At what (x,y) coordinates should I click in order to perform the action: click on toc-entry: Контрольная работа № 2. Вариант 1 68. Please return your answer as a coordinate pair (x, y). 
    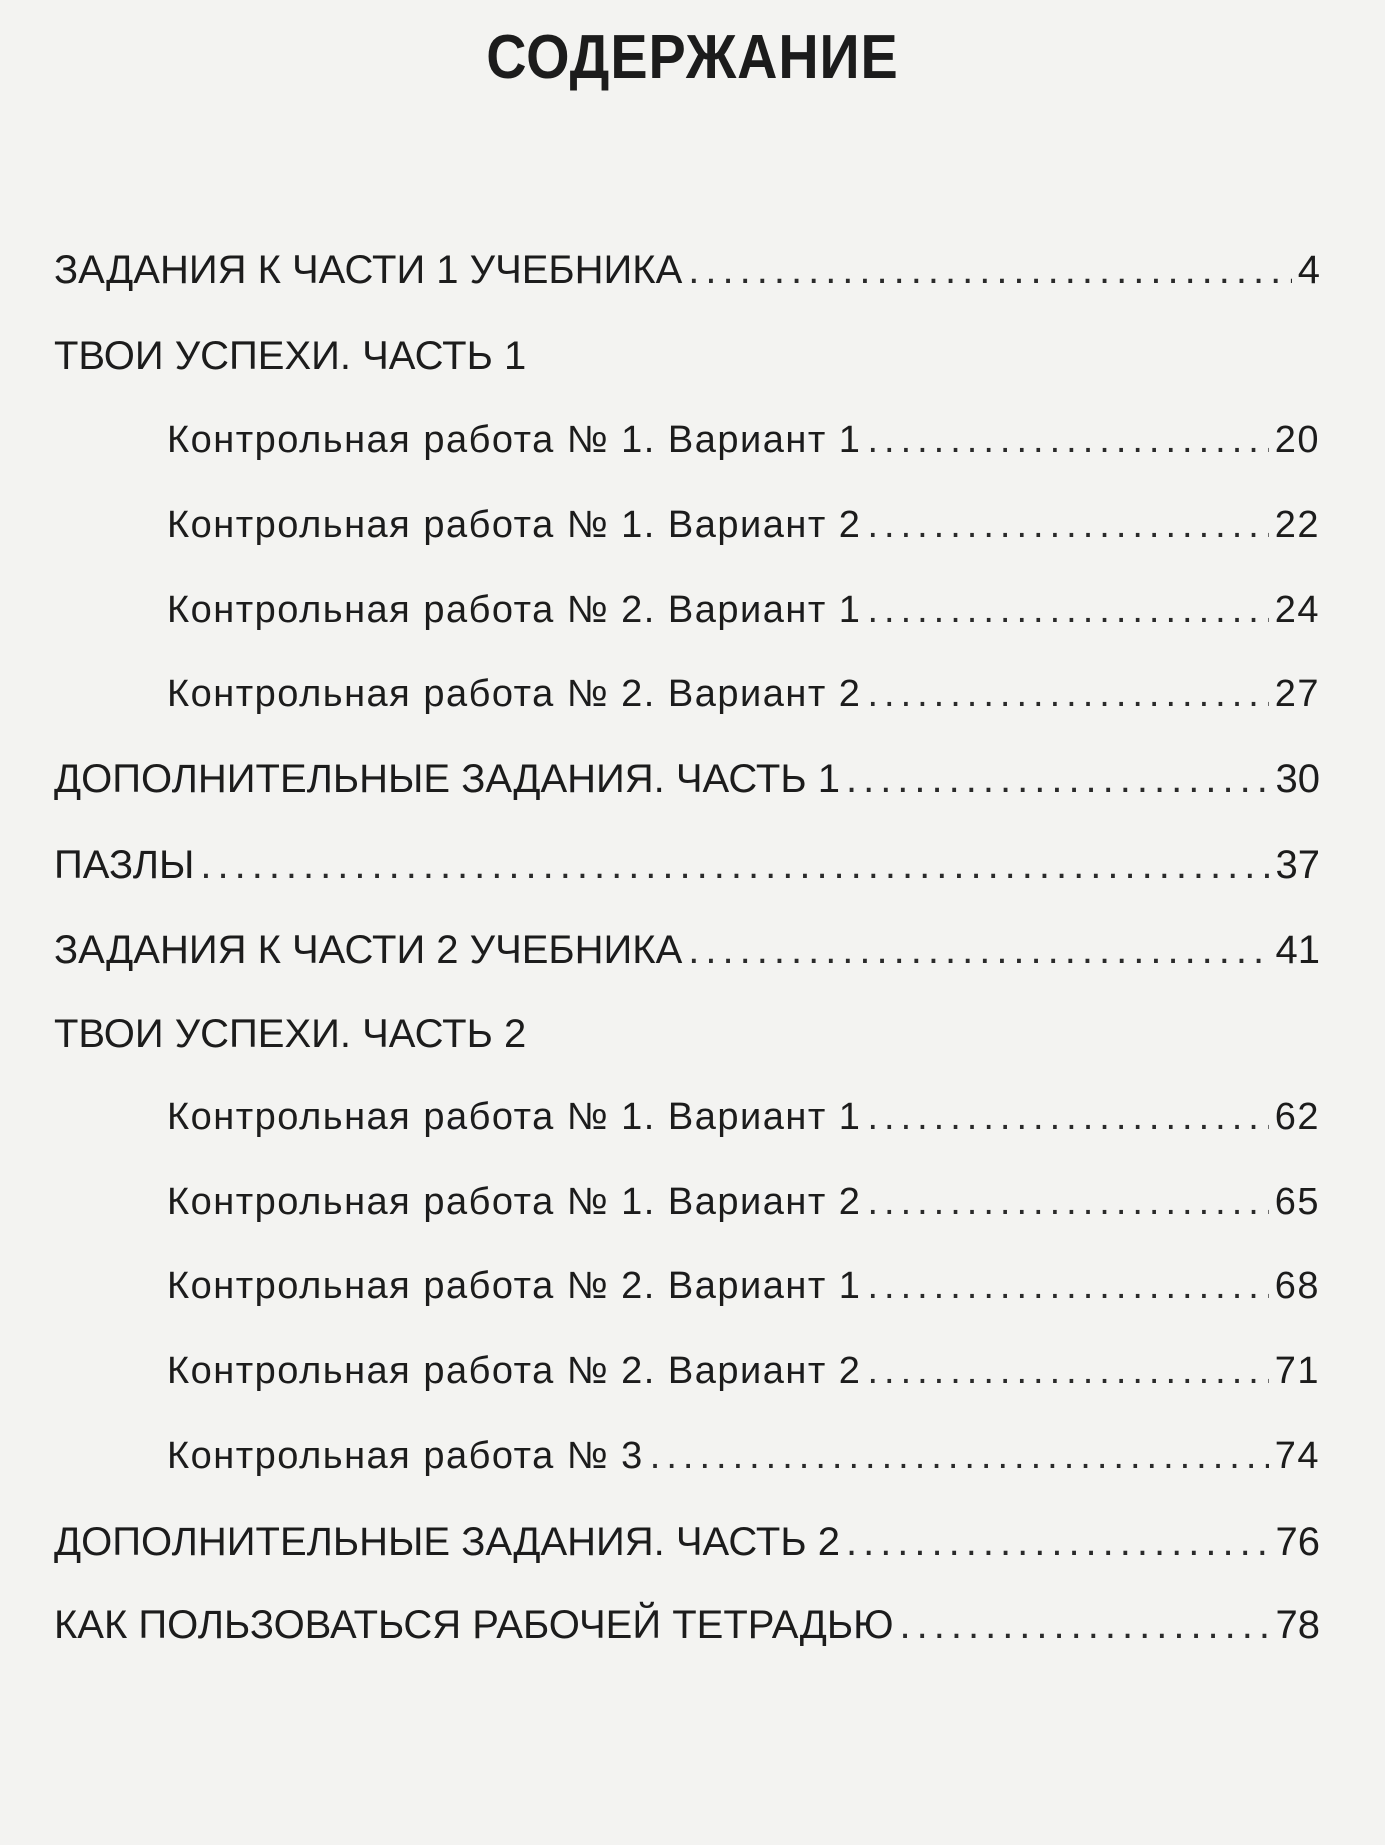
    Looking at the image, I should click on (743, 1290).